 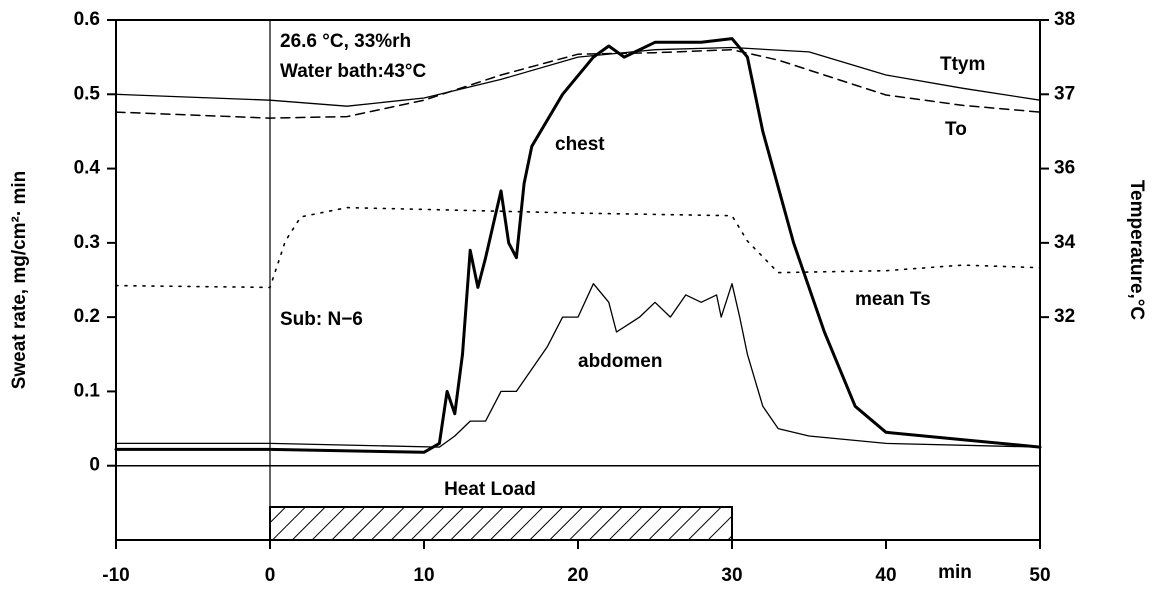 I want to click on x-tick-label: 10, so click(x=423, y=575).